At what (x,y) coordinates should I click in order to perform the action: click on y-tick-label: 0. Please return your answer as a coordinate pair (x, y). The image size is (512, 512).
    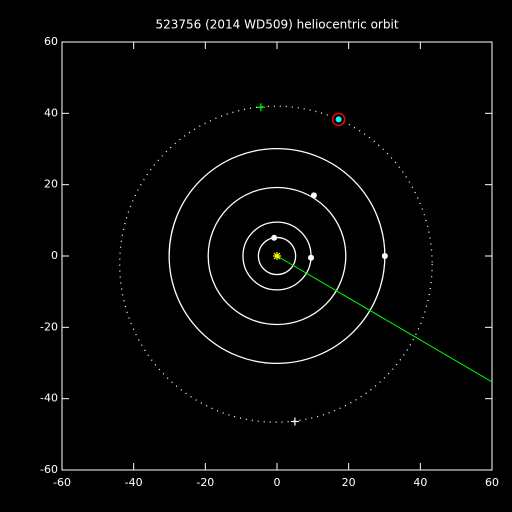
    Looking at the image, I should click on (54, 255).